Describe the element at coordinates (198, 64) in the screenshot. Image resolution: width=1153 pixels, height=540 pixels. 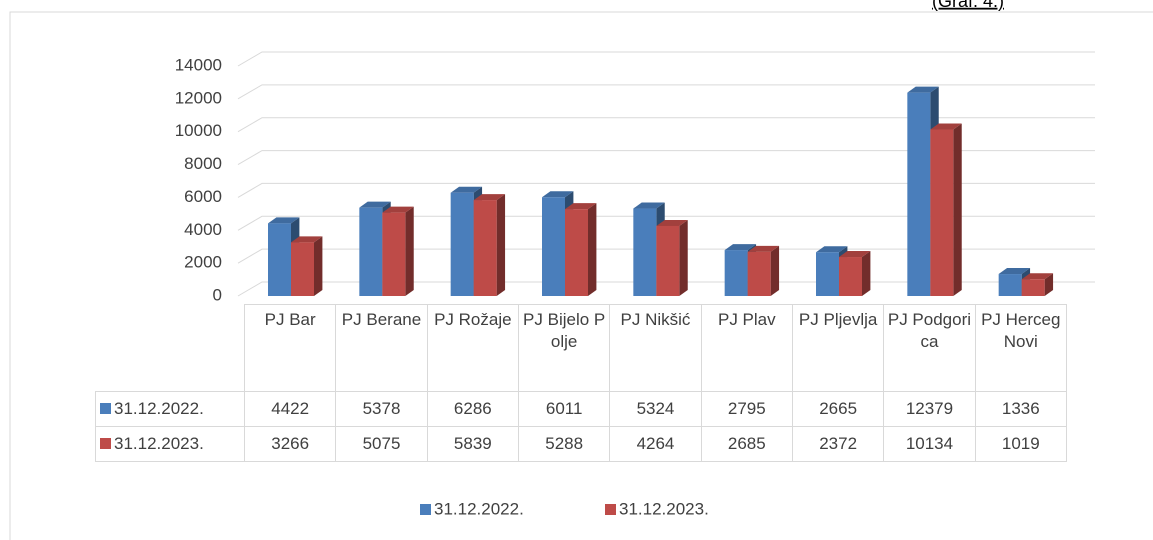
I see `y-tick-label: 14000` at that location.